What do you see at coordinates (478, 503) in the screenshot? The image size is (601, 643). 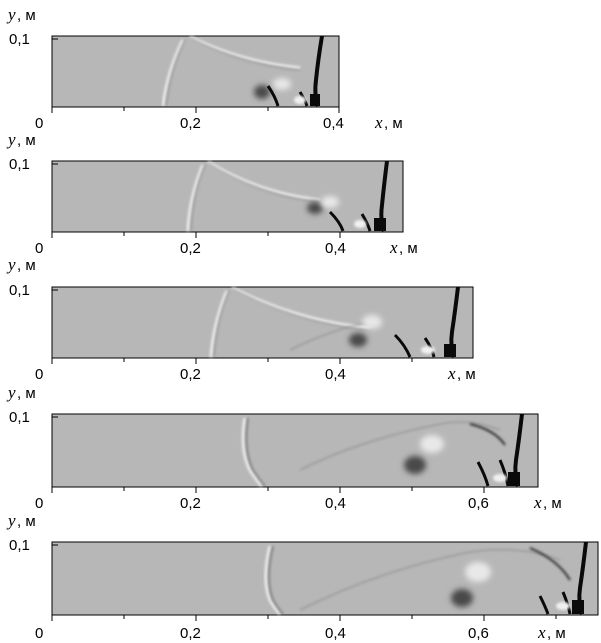 I see `panel-4-x-tick-3: 0,6` at bounding box center [478, 503].